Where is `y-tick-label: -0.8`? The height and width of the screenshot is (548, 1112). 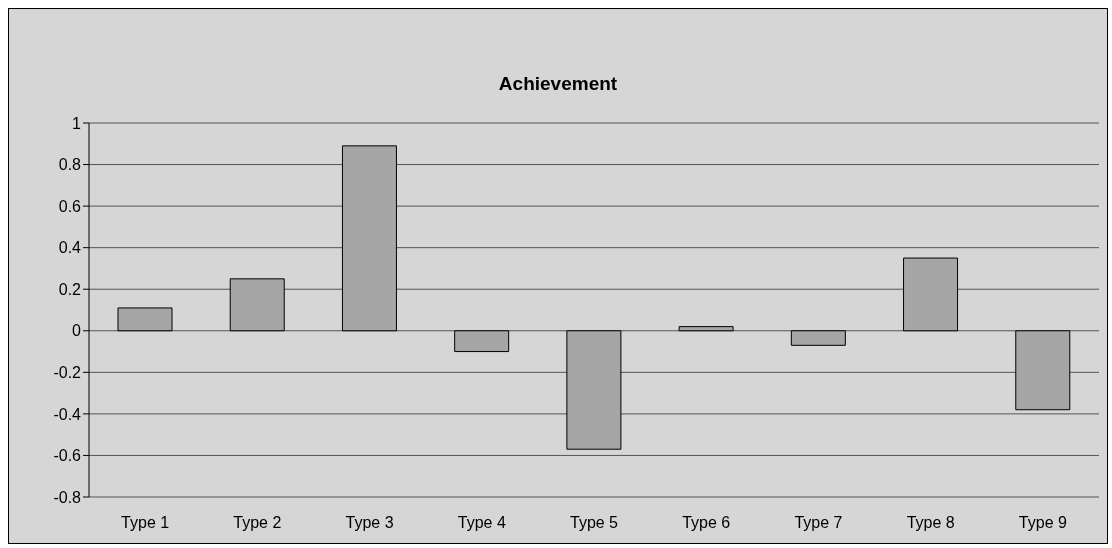
y-tick-label: -0.8 is located at coordinates (67, 497).